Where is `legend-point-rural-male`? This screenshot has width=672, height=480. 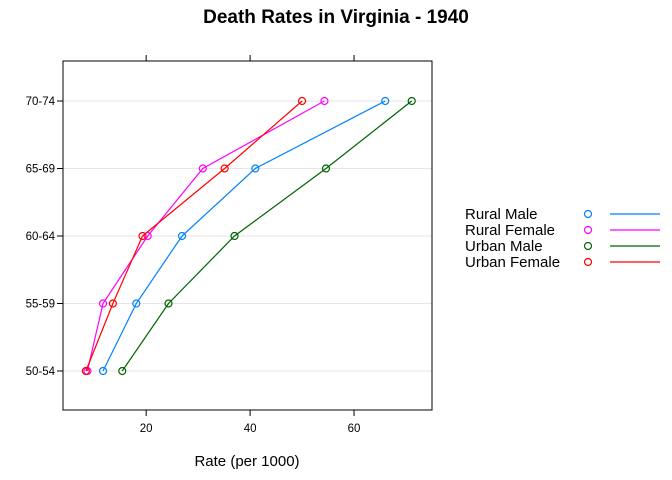 legend-point-rural-male is located at coordinates (588, 214).